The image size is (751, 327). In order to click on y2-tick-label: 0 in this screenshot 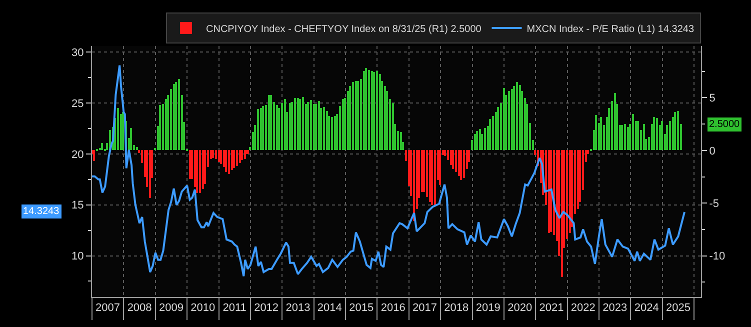, I will do `click(712, 151)`.